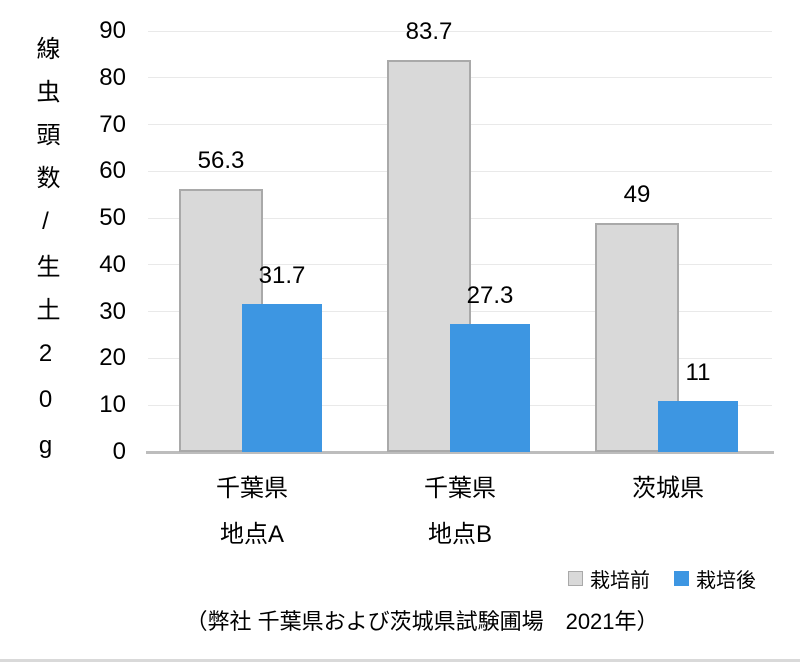  I want to click on y-tick-label-60: 60, so click(112, 171).